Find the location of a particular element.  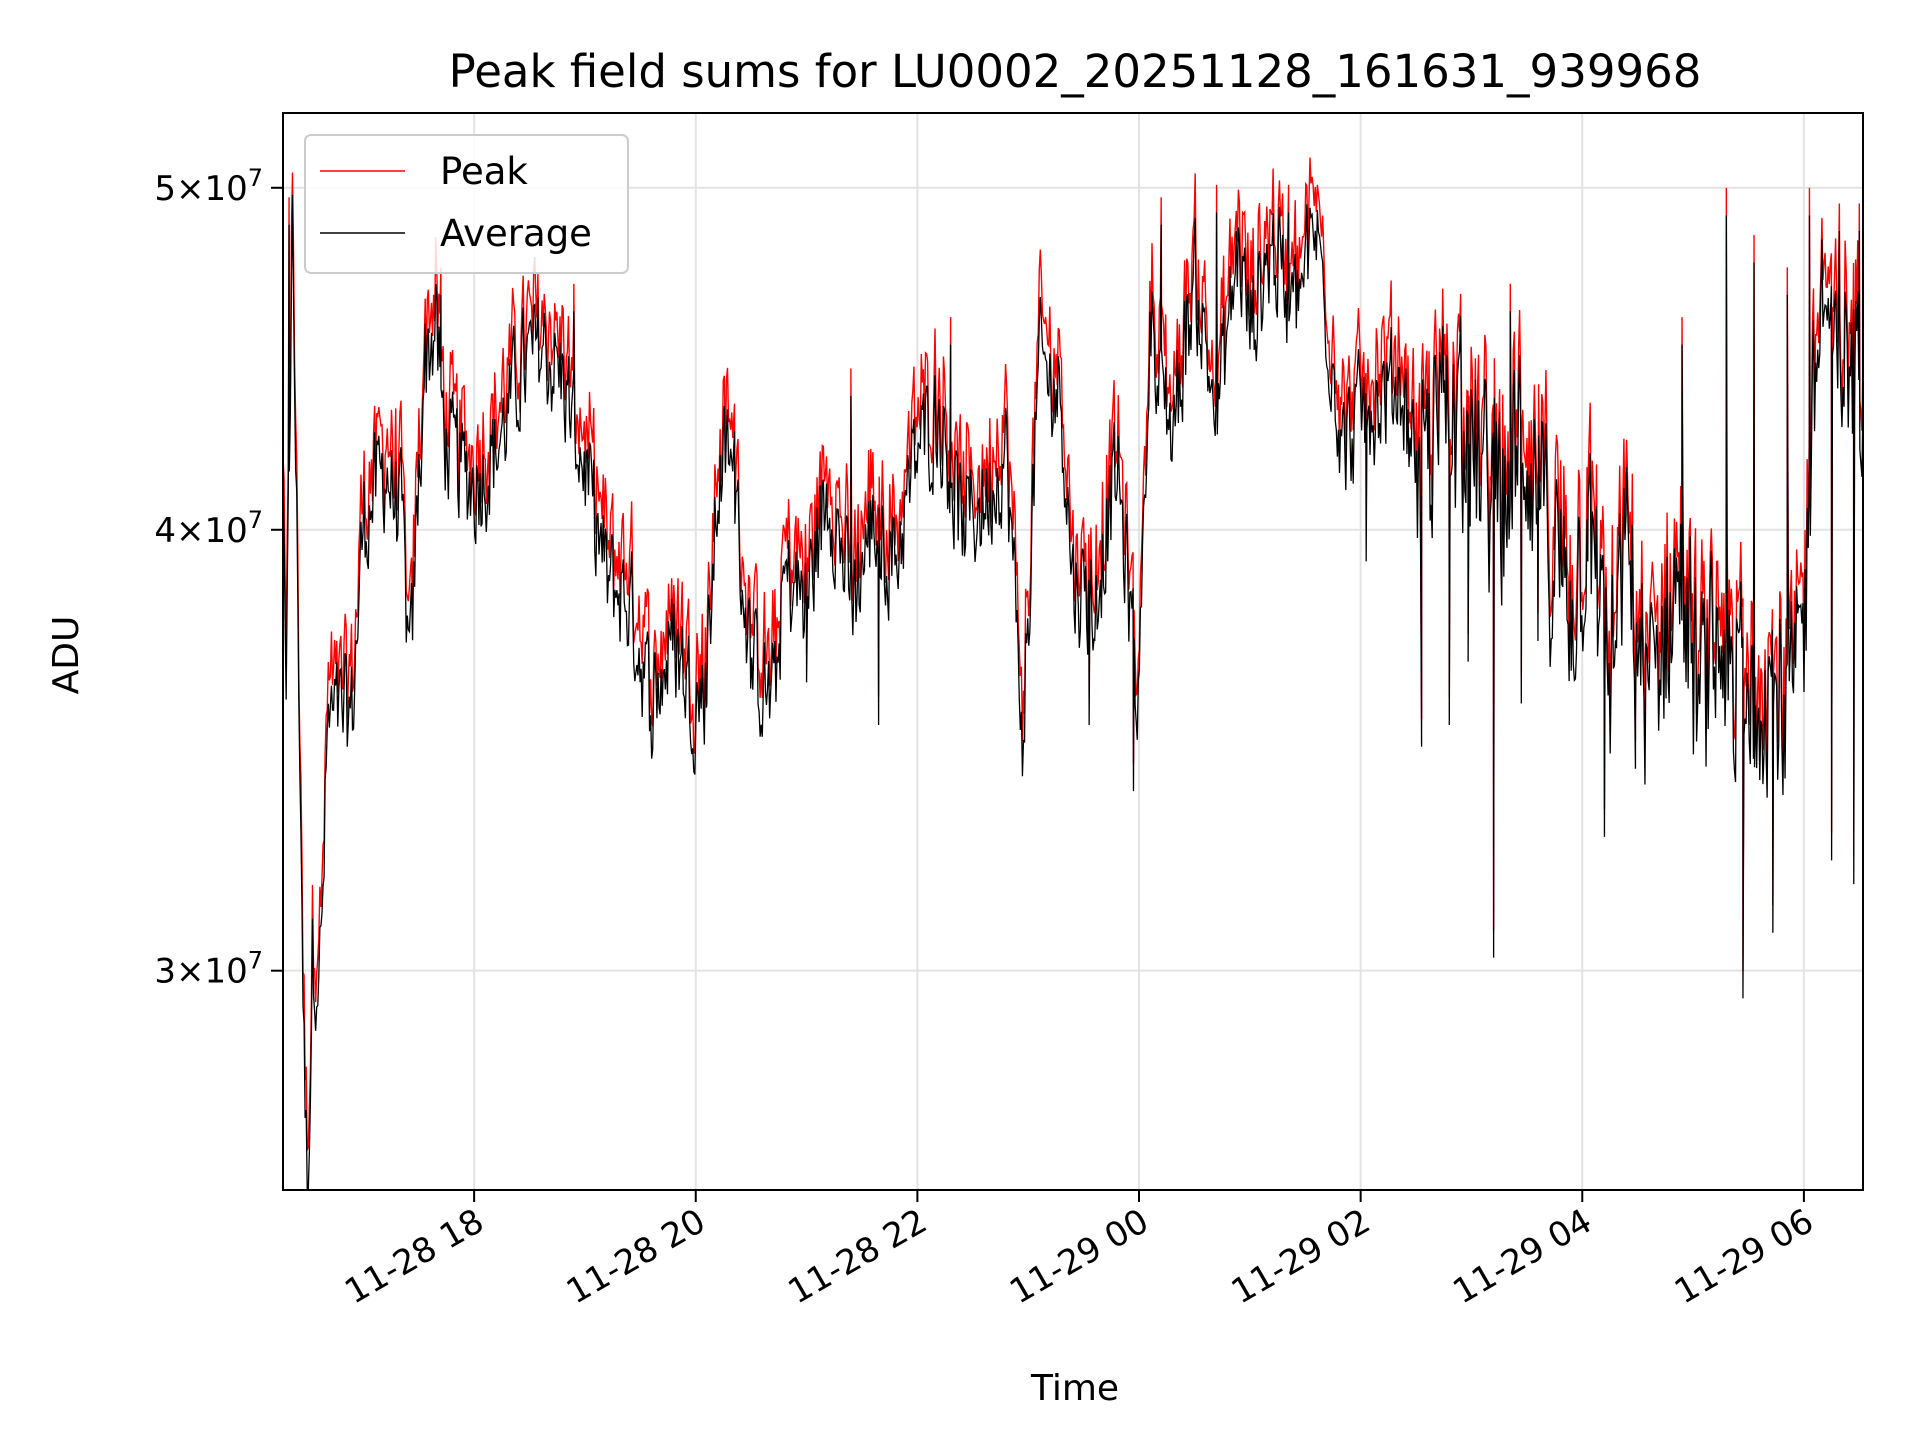

x-tick-label: 11-29 06 is located at coordinates (1744, 1256).